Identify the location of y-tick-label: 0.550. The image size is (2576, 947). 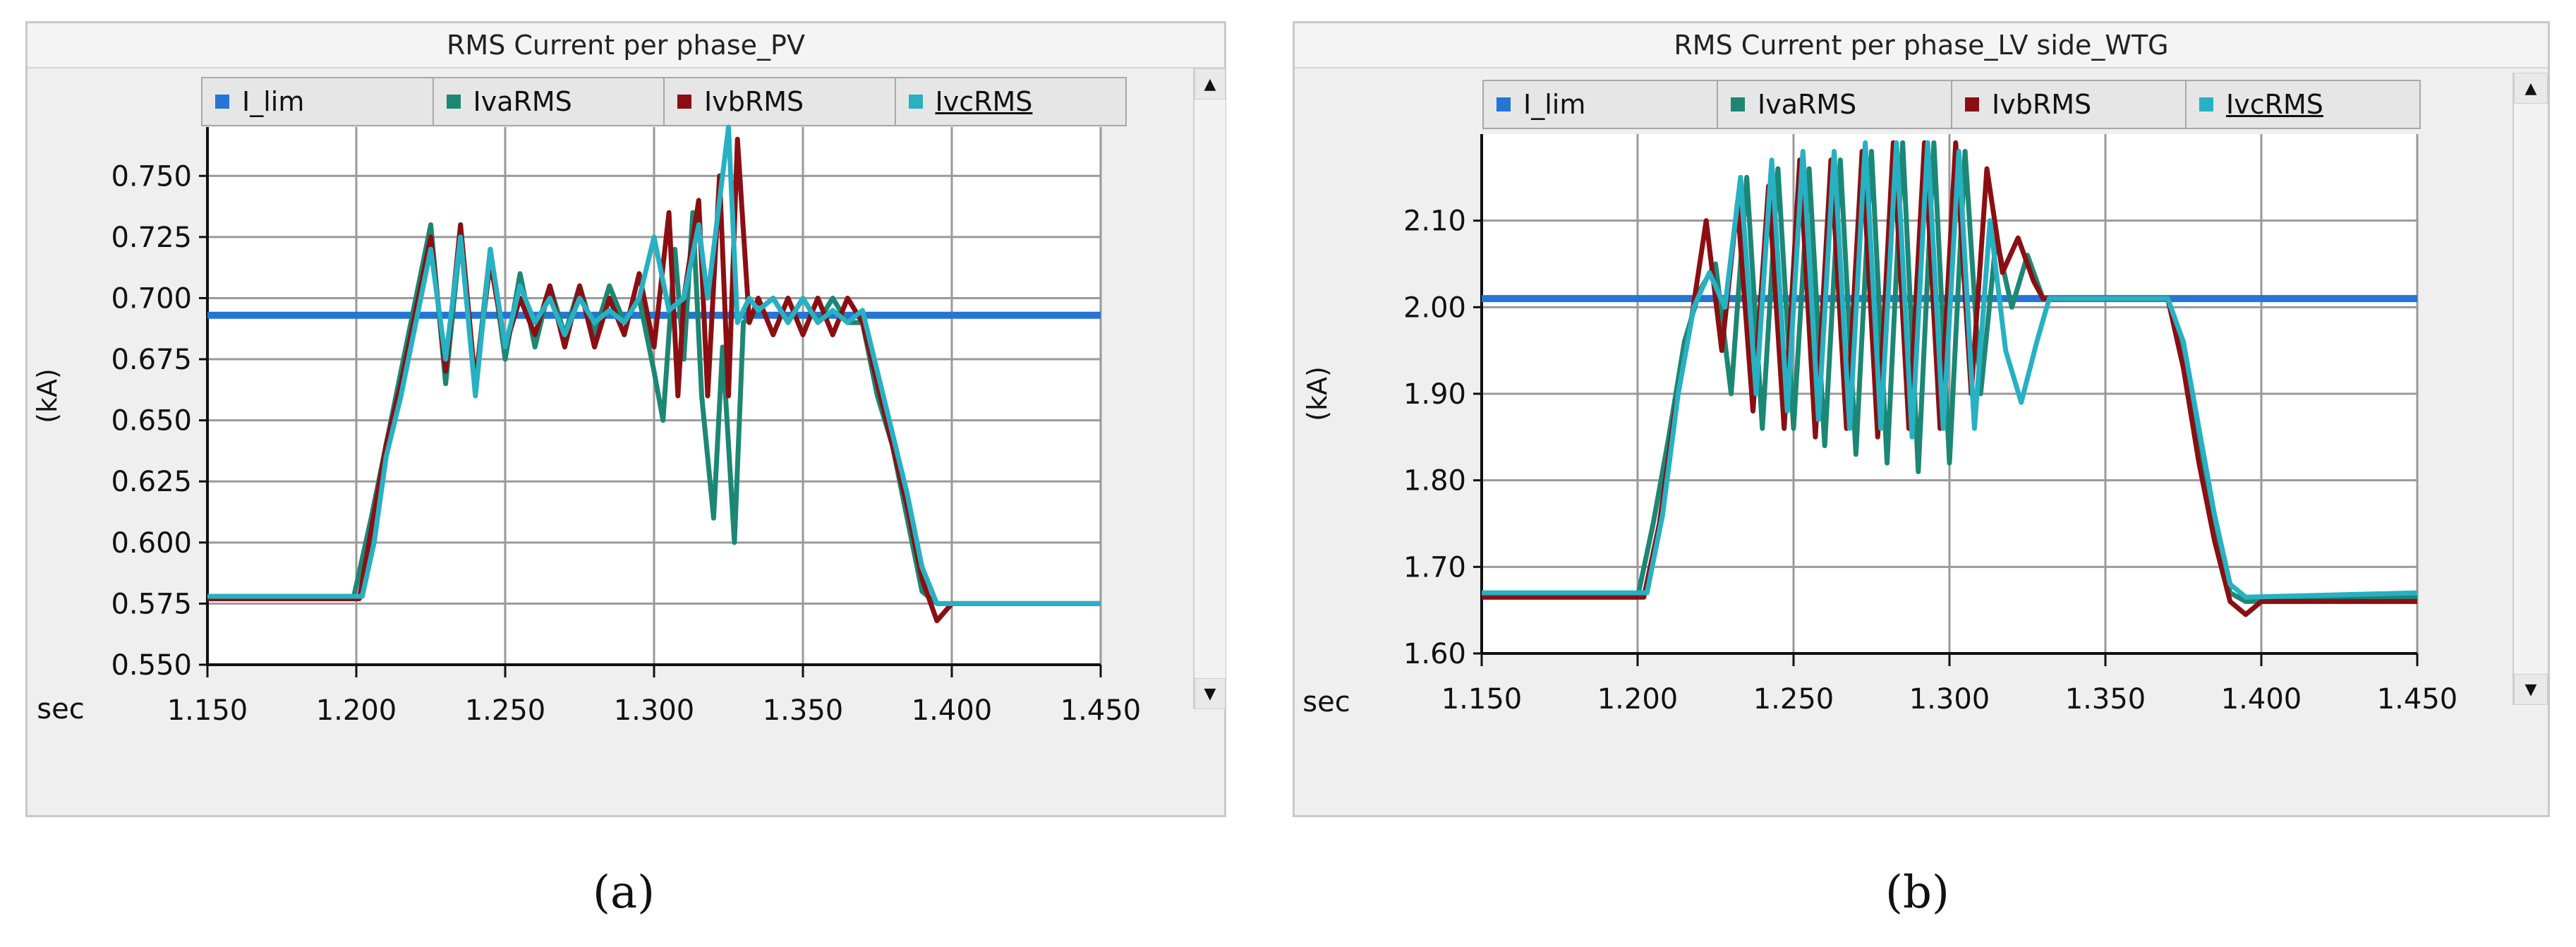
(152, 665).